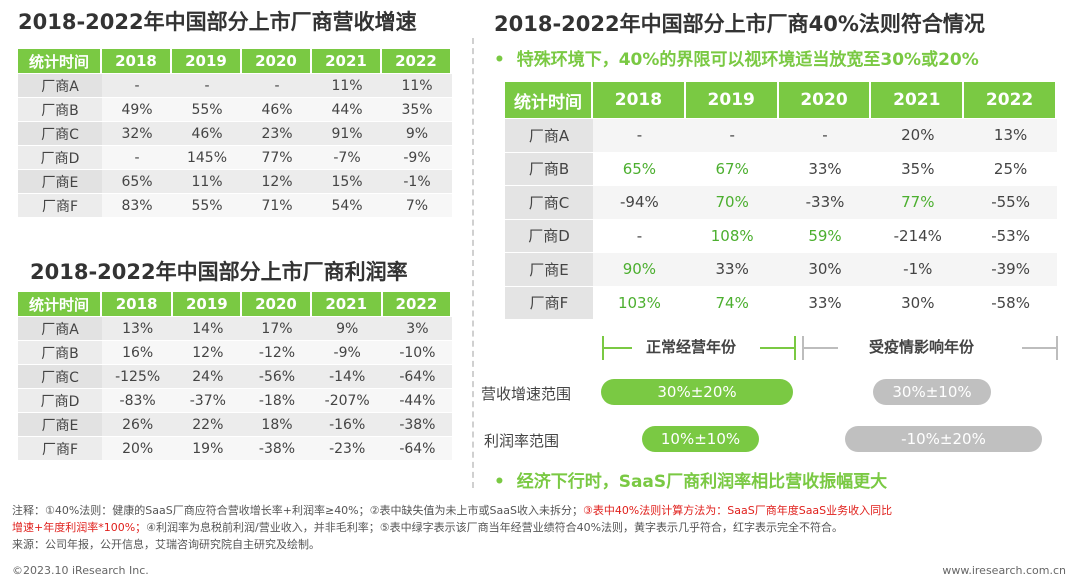  Describe the element at coordinates (60, 157) in the screenshot. I see `growth-vendor-cell: 厂商D` at that location.